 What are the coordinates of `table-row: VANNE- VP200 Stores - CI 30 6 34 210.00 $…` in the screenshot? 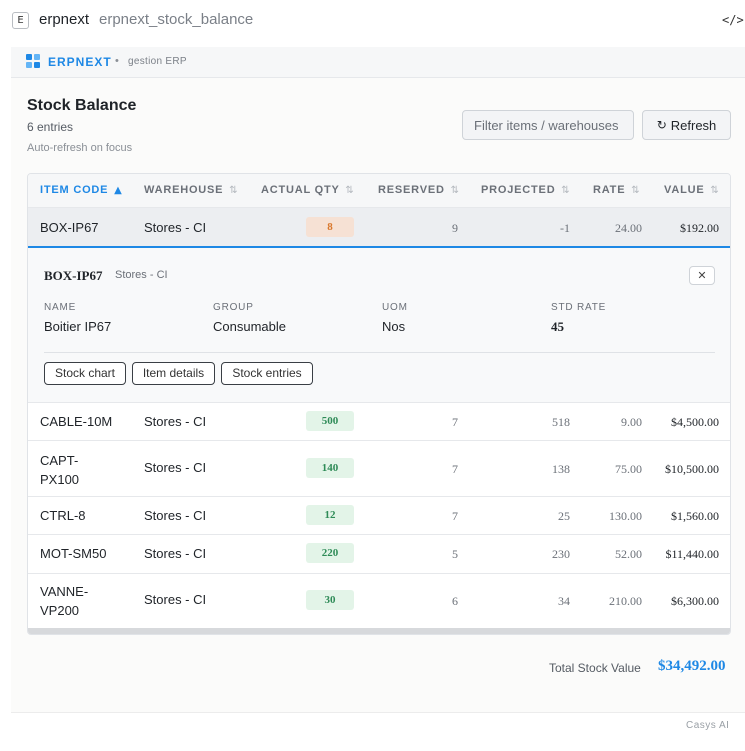 It's located at (379, 600).